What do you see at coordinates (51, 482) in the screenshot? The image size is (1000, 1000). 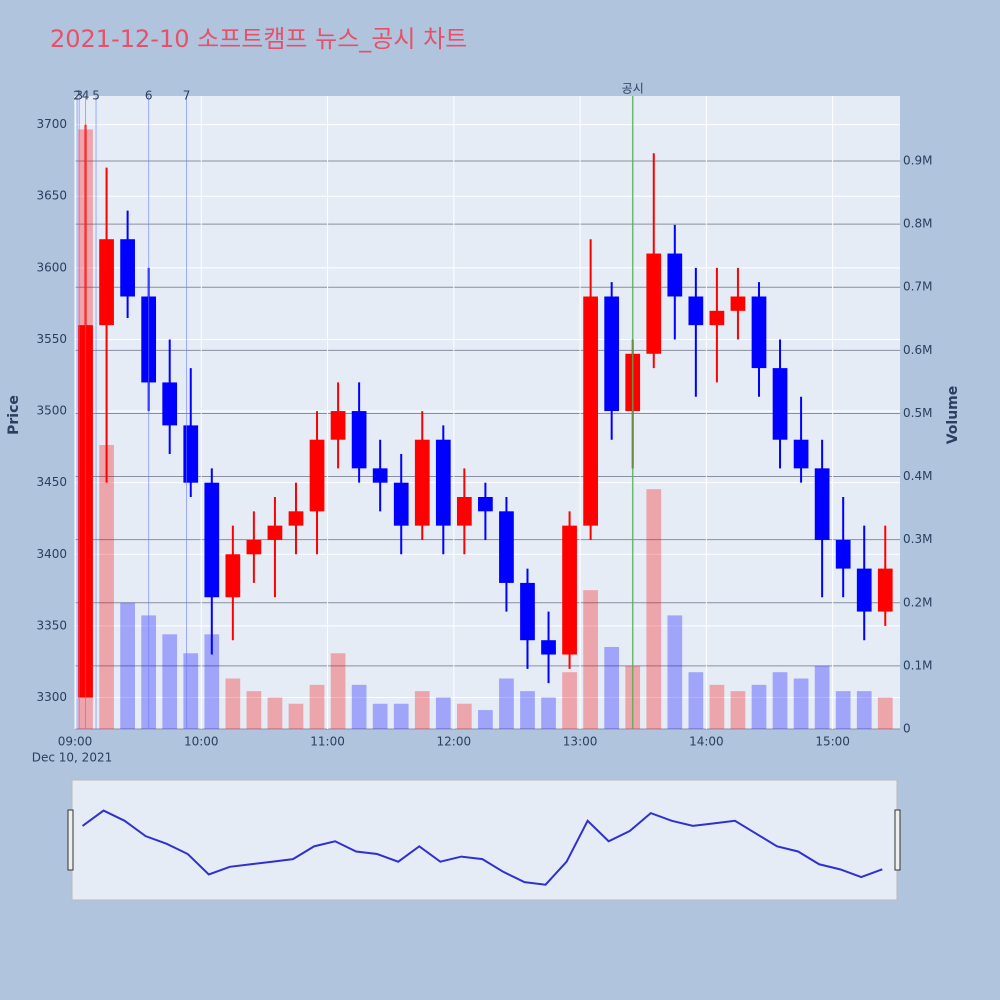 I see `y-tick-label: 3450` at bounding box center [51, 482].